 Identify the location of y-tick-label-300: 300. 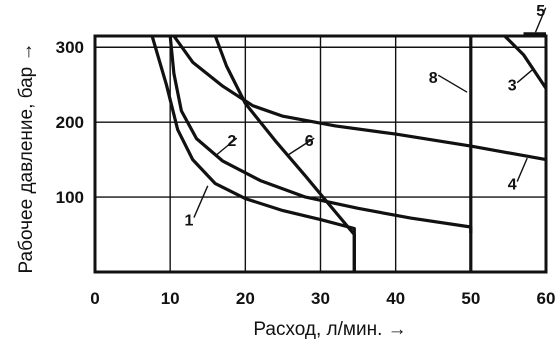
(70, 47).